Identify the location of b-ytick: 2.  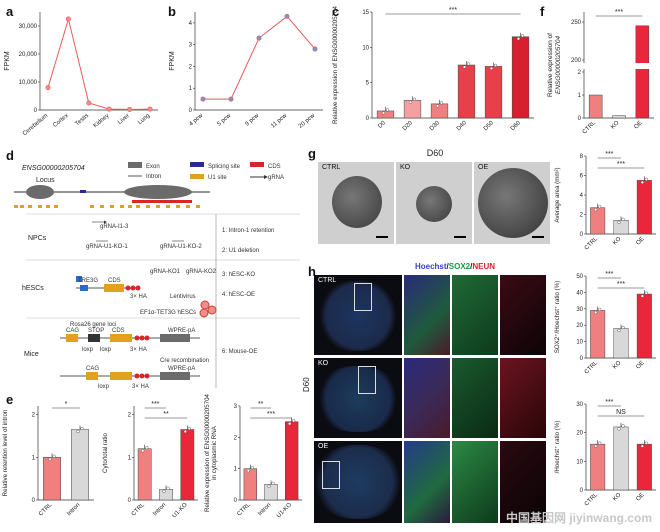
(191, 67).